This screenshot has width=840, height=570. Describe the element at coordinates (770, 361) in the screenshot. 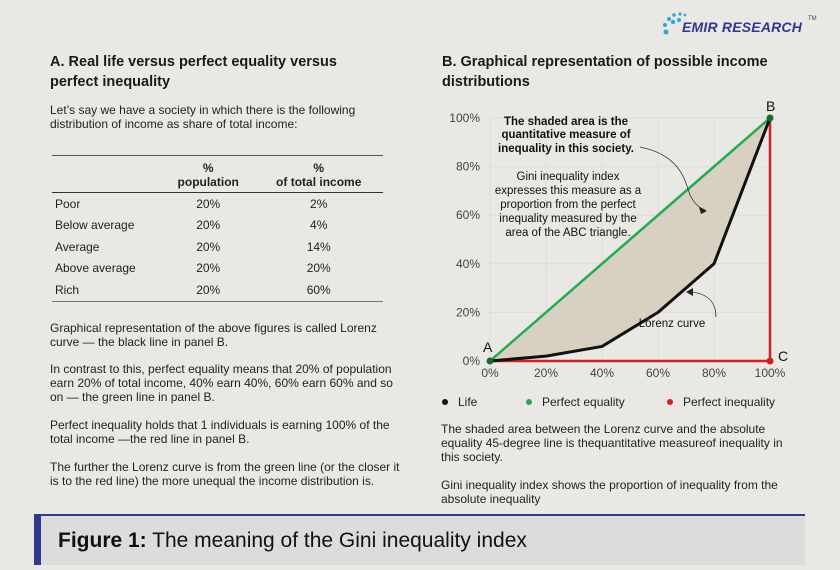

I see `point-c-marker` at that location.